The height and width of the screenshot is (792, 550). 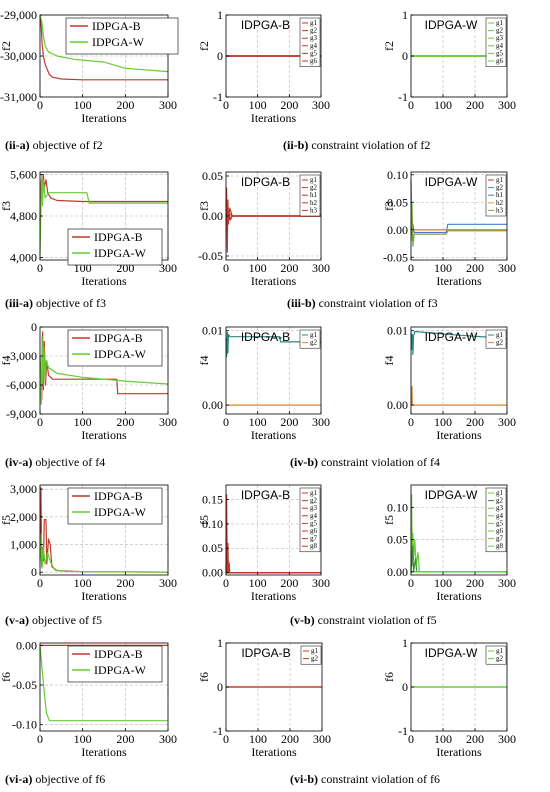 What do you see at coordinates (21, 356) in the screenshot?
I see `y-tick-label: -3,000` at bounding box center [21, 356].